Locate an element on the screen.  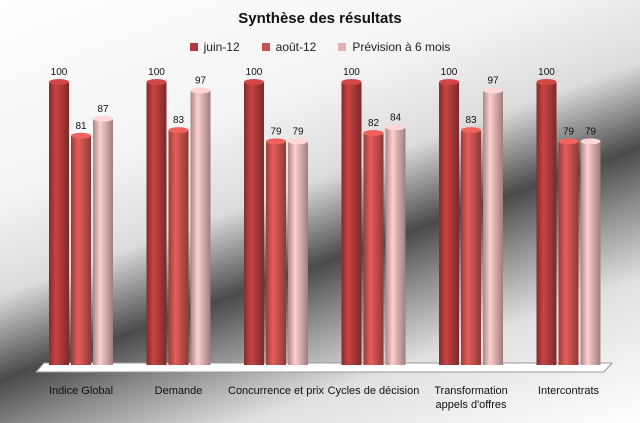
data-label-août-12-2: 79 is located at coordinates (276, 131).